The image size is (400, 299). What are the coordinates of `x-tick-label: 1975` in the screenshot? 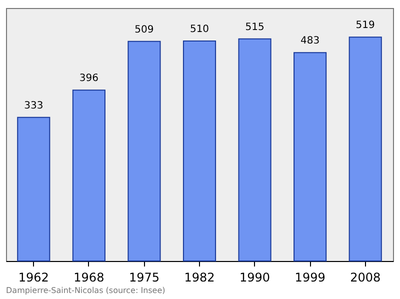 It's located at (144, 277).